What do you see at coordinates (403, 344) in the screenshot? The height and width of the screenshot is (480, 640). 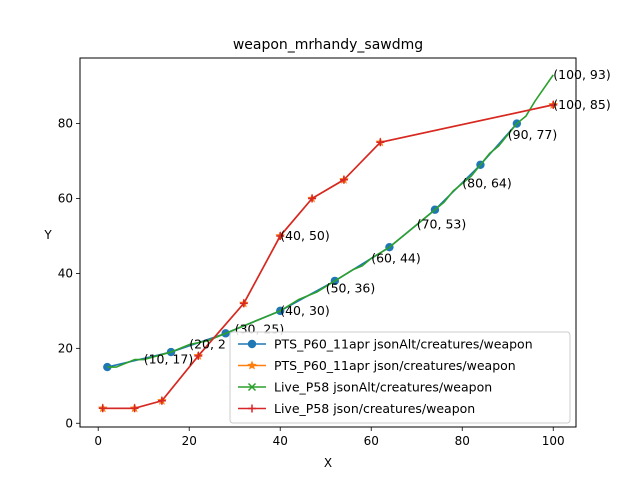 I see `legend-label: PTS_P60_11apr jsonAlt/creatures/weapon` at bounding box center [403, 344].